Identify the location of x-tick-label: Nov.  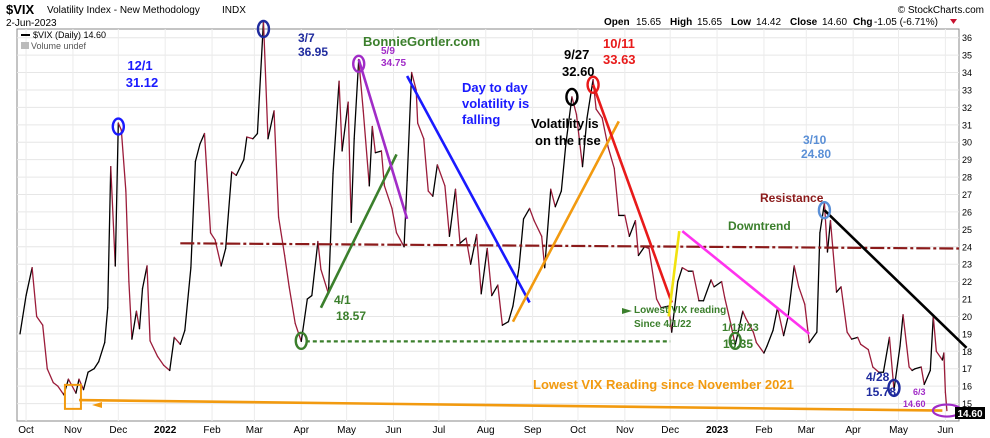
(625, 430).